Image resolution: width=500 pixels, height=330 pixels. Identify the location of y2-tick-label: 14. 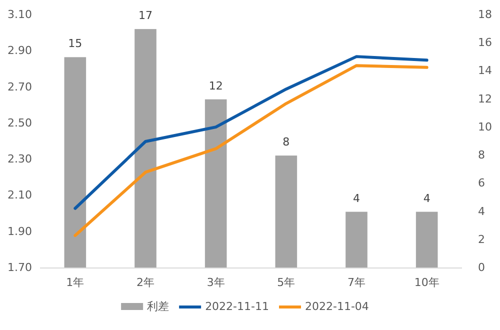
(485, 71).